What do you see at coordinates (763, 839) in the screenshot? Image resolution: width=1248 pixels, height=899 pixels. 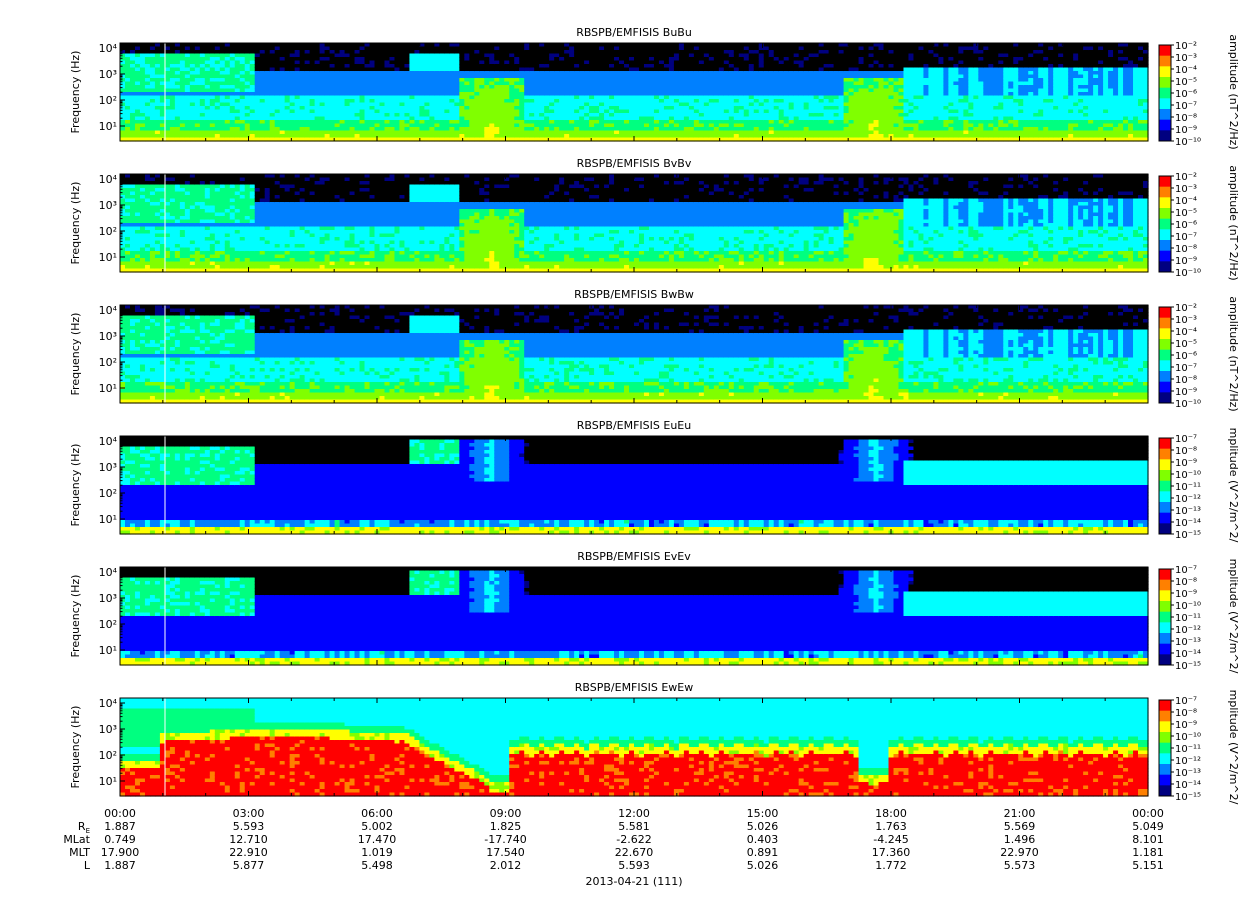 I see `ephemeris-value: 0.403` at bounding box center [763, 839].